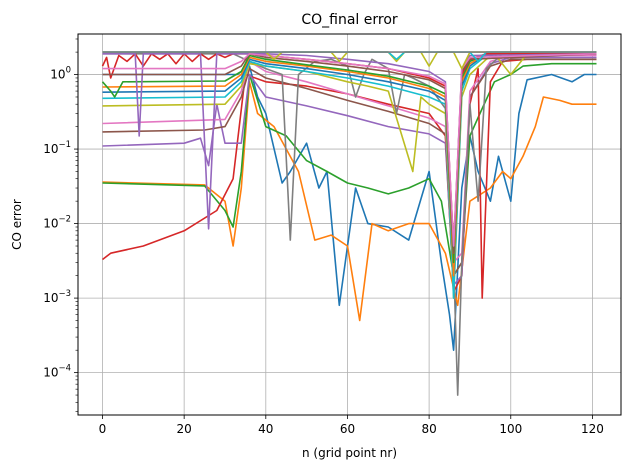 This screenshot has width=630, height=470. Describe the element at coordinates (349, 20) in the screenshot. I see `chart-title: CO_final error` at that location.